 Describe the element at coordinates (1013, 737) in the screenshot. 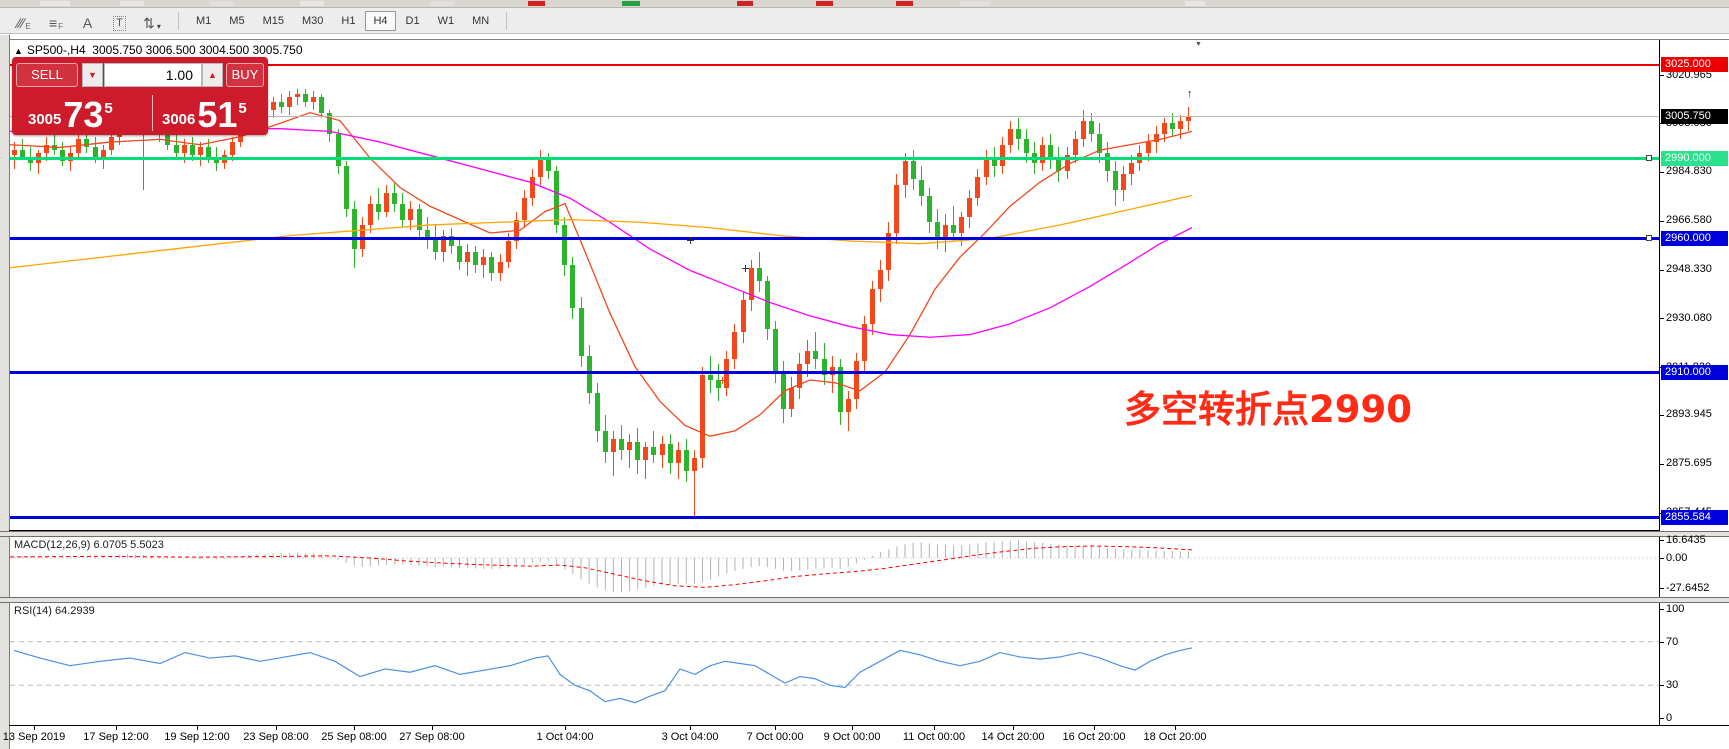

I see `date-label: 14 Oct 20:00` at that location.